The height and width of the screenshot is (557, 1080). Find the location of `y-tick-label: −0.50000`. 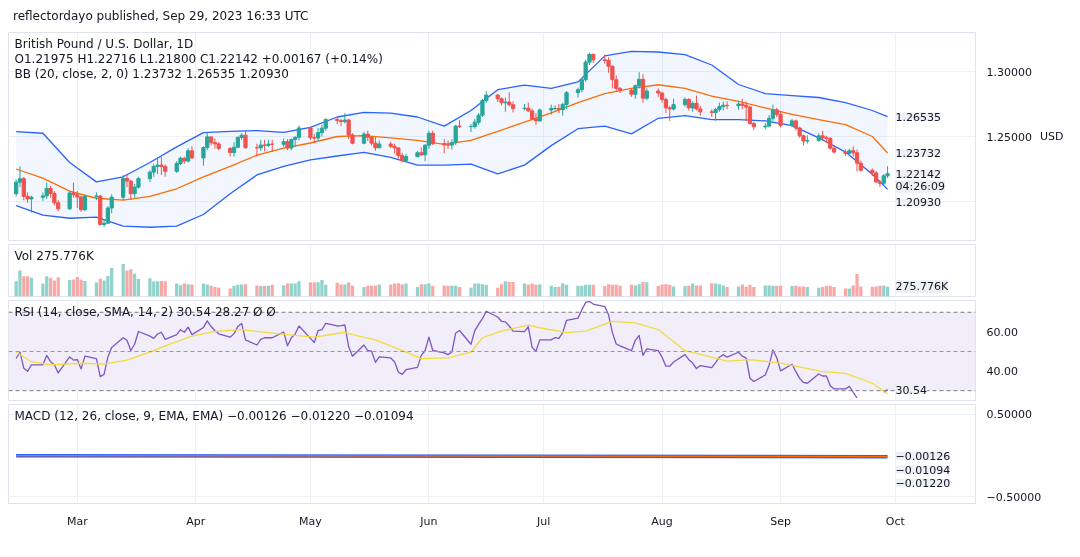

y-tick-label: −0.50000 is located at coordinates (1014, 497).